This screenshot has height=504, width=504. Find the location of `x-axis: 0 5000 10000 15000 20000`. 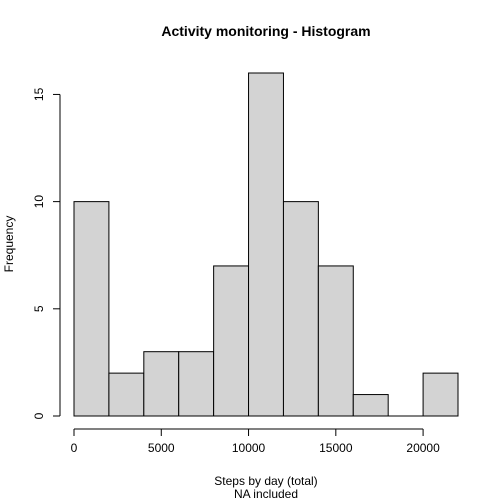

x-axis: 0 5000 10000 15000 20000 is located at coordinates (255, 441).